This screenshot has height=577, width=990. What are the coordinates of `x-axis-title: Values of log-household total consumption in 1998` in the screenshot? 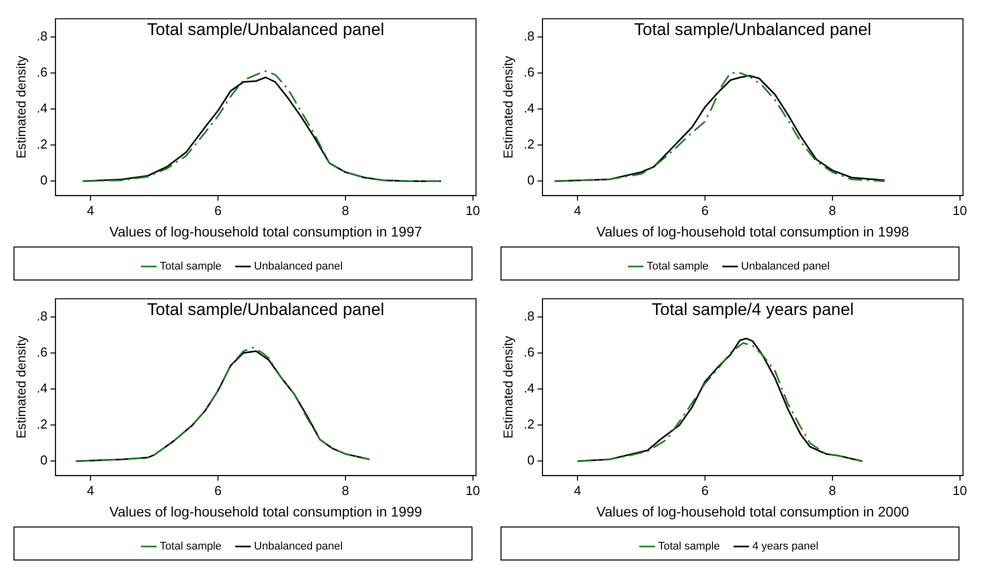 It's located at (753, 231).